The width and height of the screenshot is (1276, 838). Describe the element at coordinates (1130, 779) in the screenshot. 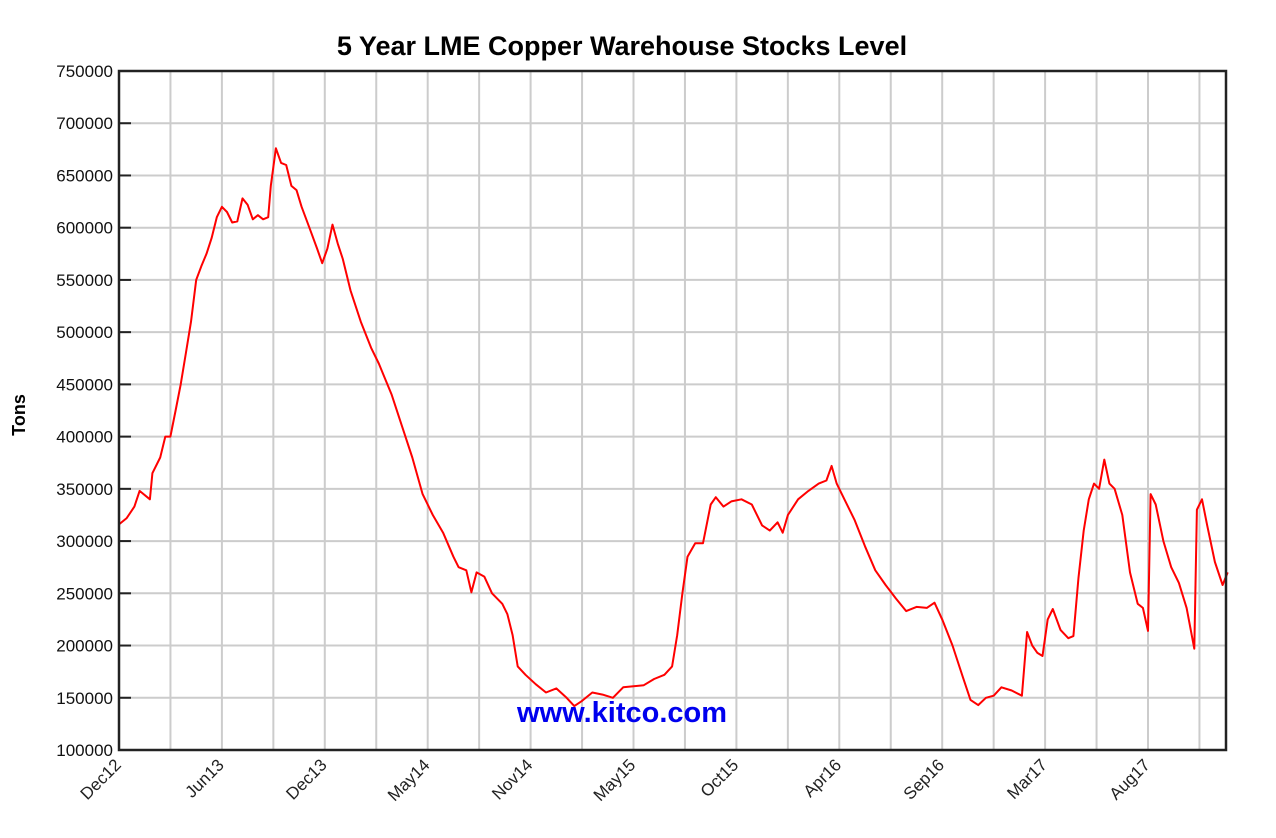

I see `x-tick-label: Aug17` at that location.